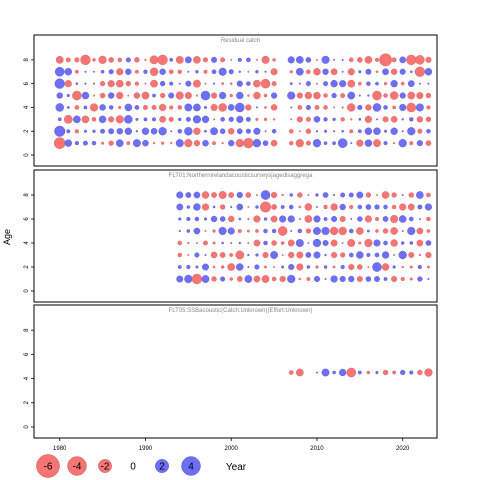 The width and height of the screenshot is (480, 480). What do you see at coordinates (232, 449) in the screenshot?
I see `x-tick-label: 2000` at bounding box center [232, 449].